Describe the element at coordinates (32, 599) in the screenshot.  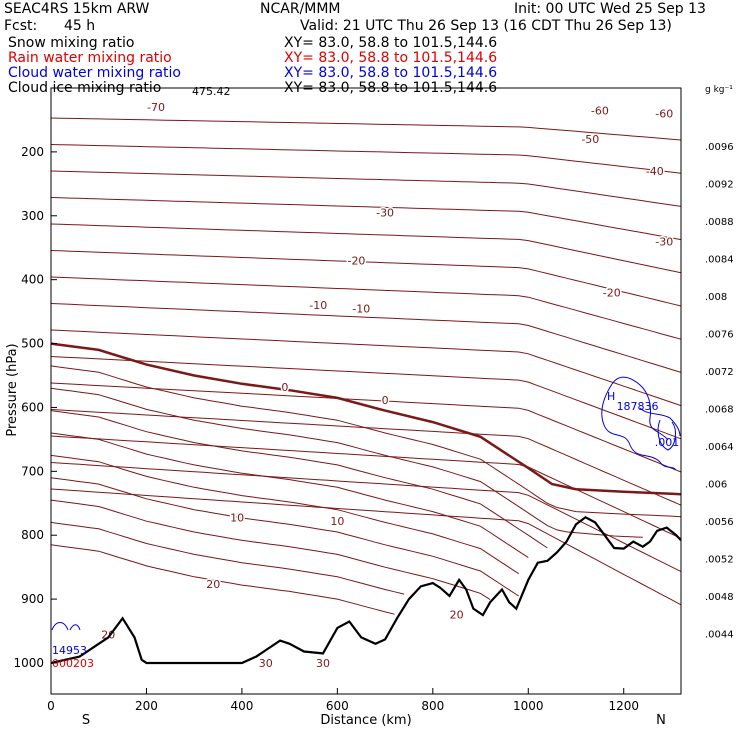
I see `y-tick-label-8: 900` at that location.